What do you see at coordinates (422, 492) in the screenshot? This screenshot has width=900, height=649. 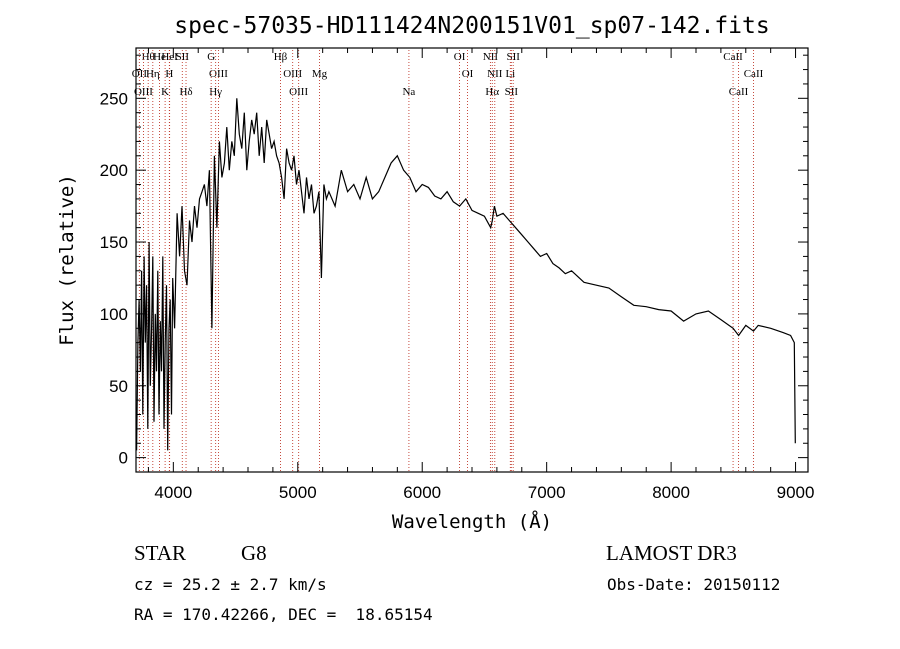 I see `x-tick-label: 6000` at bounding box center [422, 492].